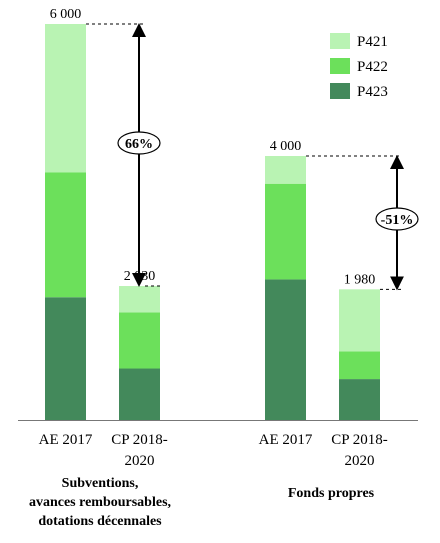  I want to click on legend-label: P423, so click(372, 92).